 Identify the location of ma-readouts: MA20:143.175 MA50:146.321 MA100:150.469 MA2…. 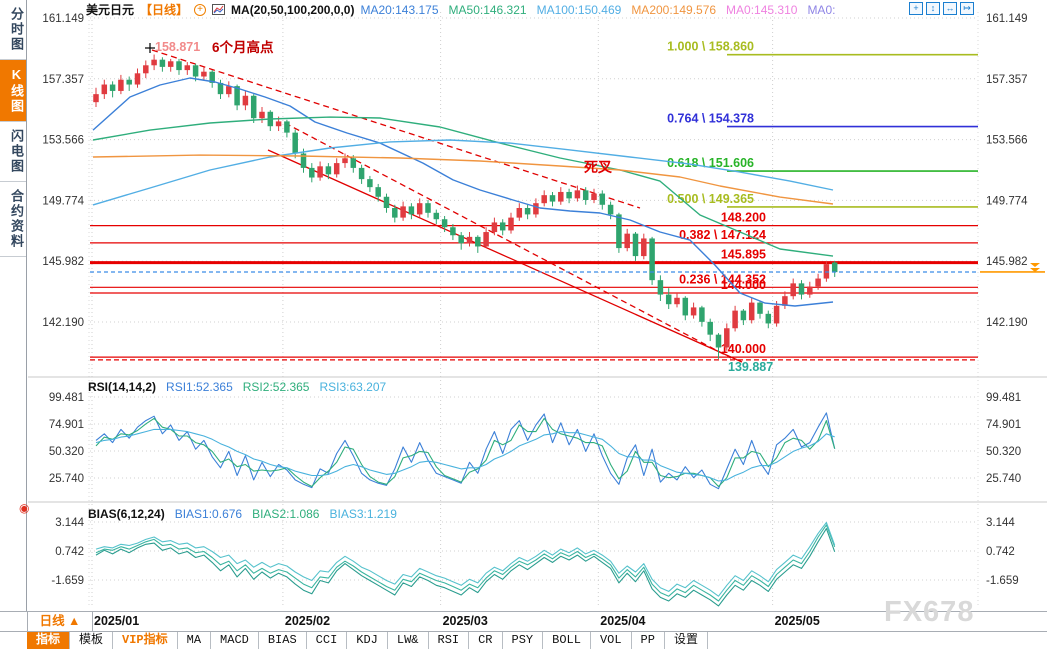
(597, 10).